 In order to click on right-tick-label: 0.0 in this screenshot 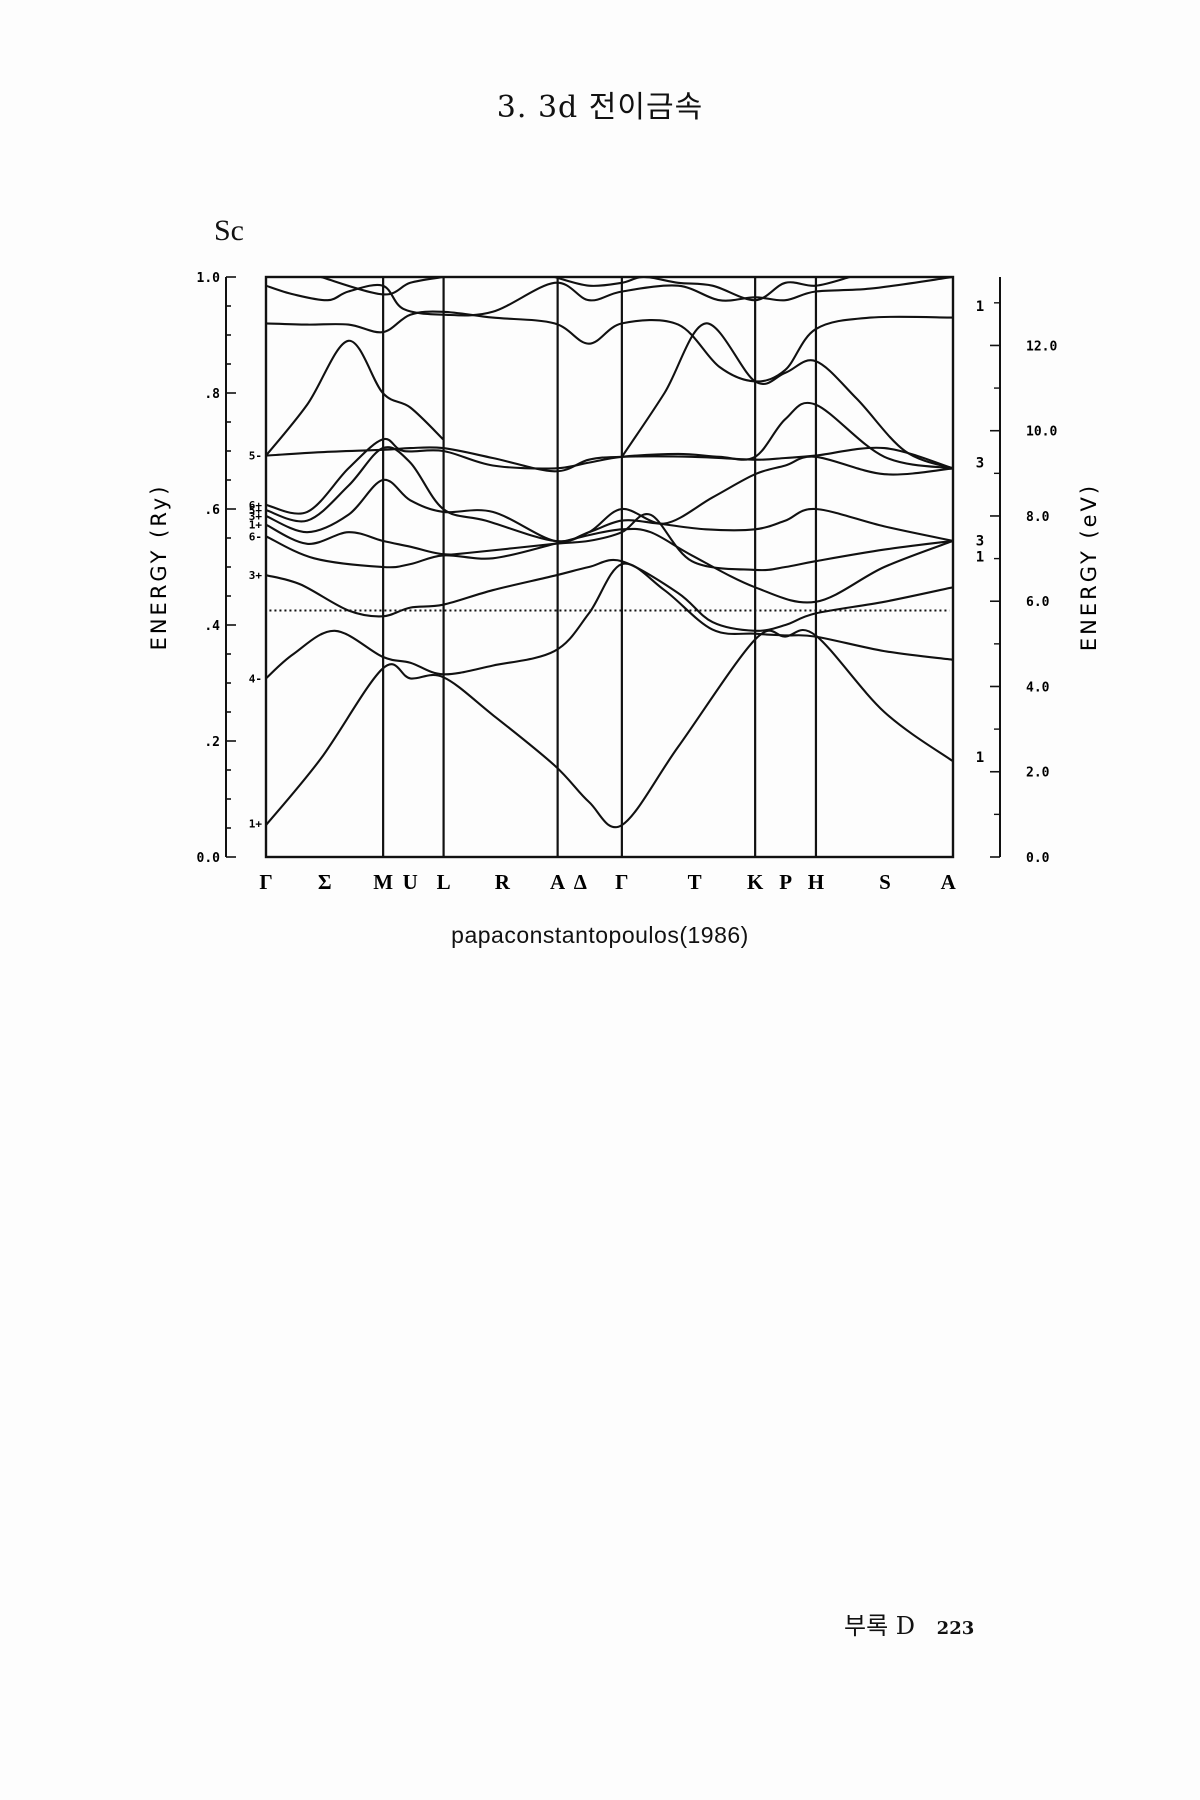, I will do `click(1038, 858)`.